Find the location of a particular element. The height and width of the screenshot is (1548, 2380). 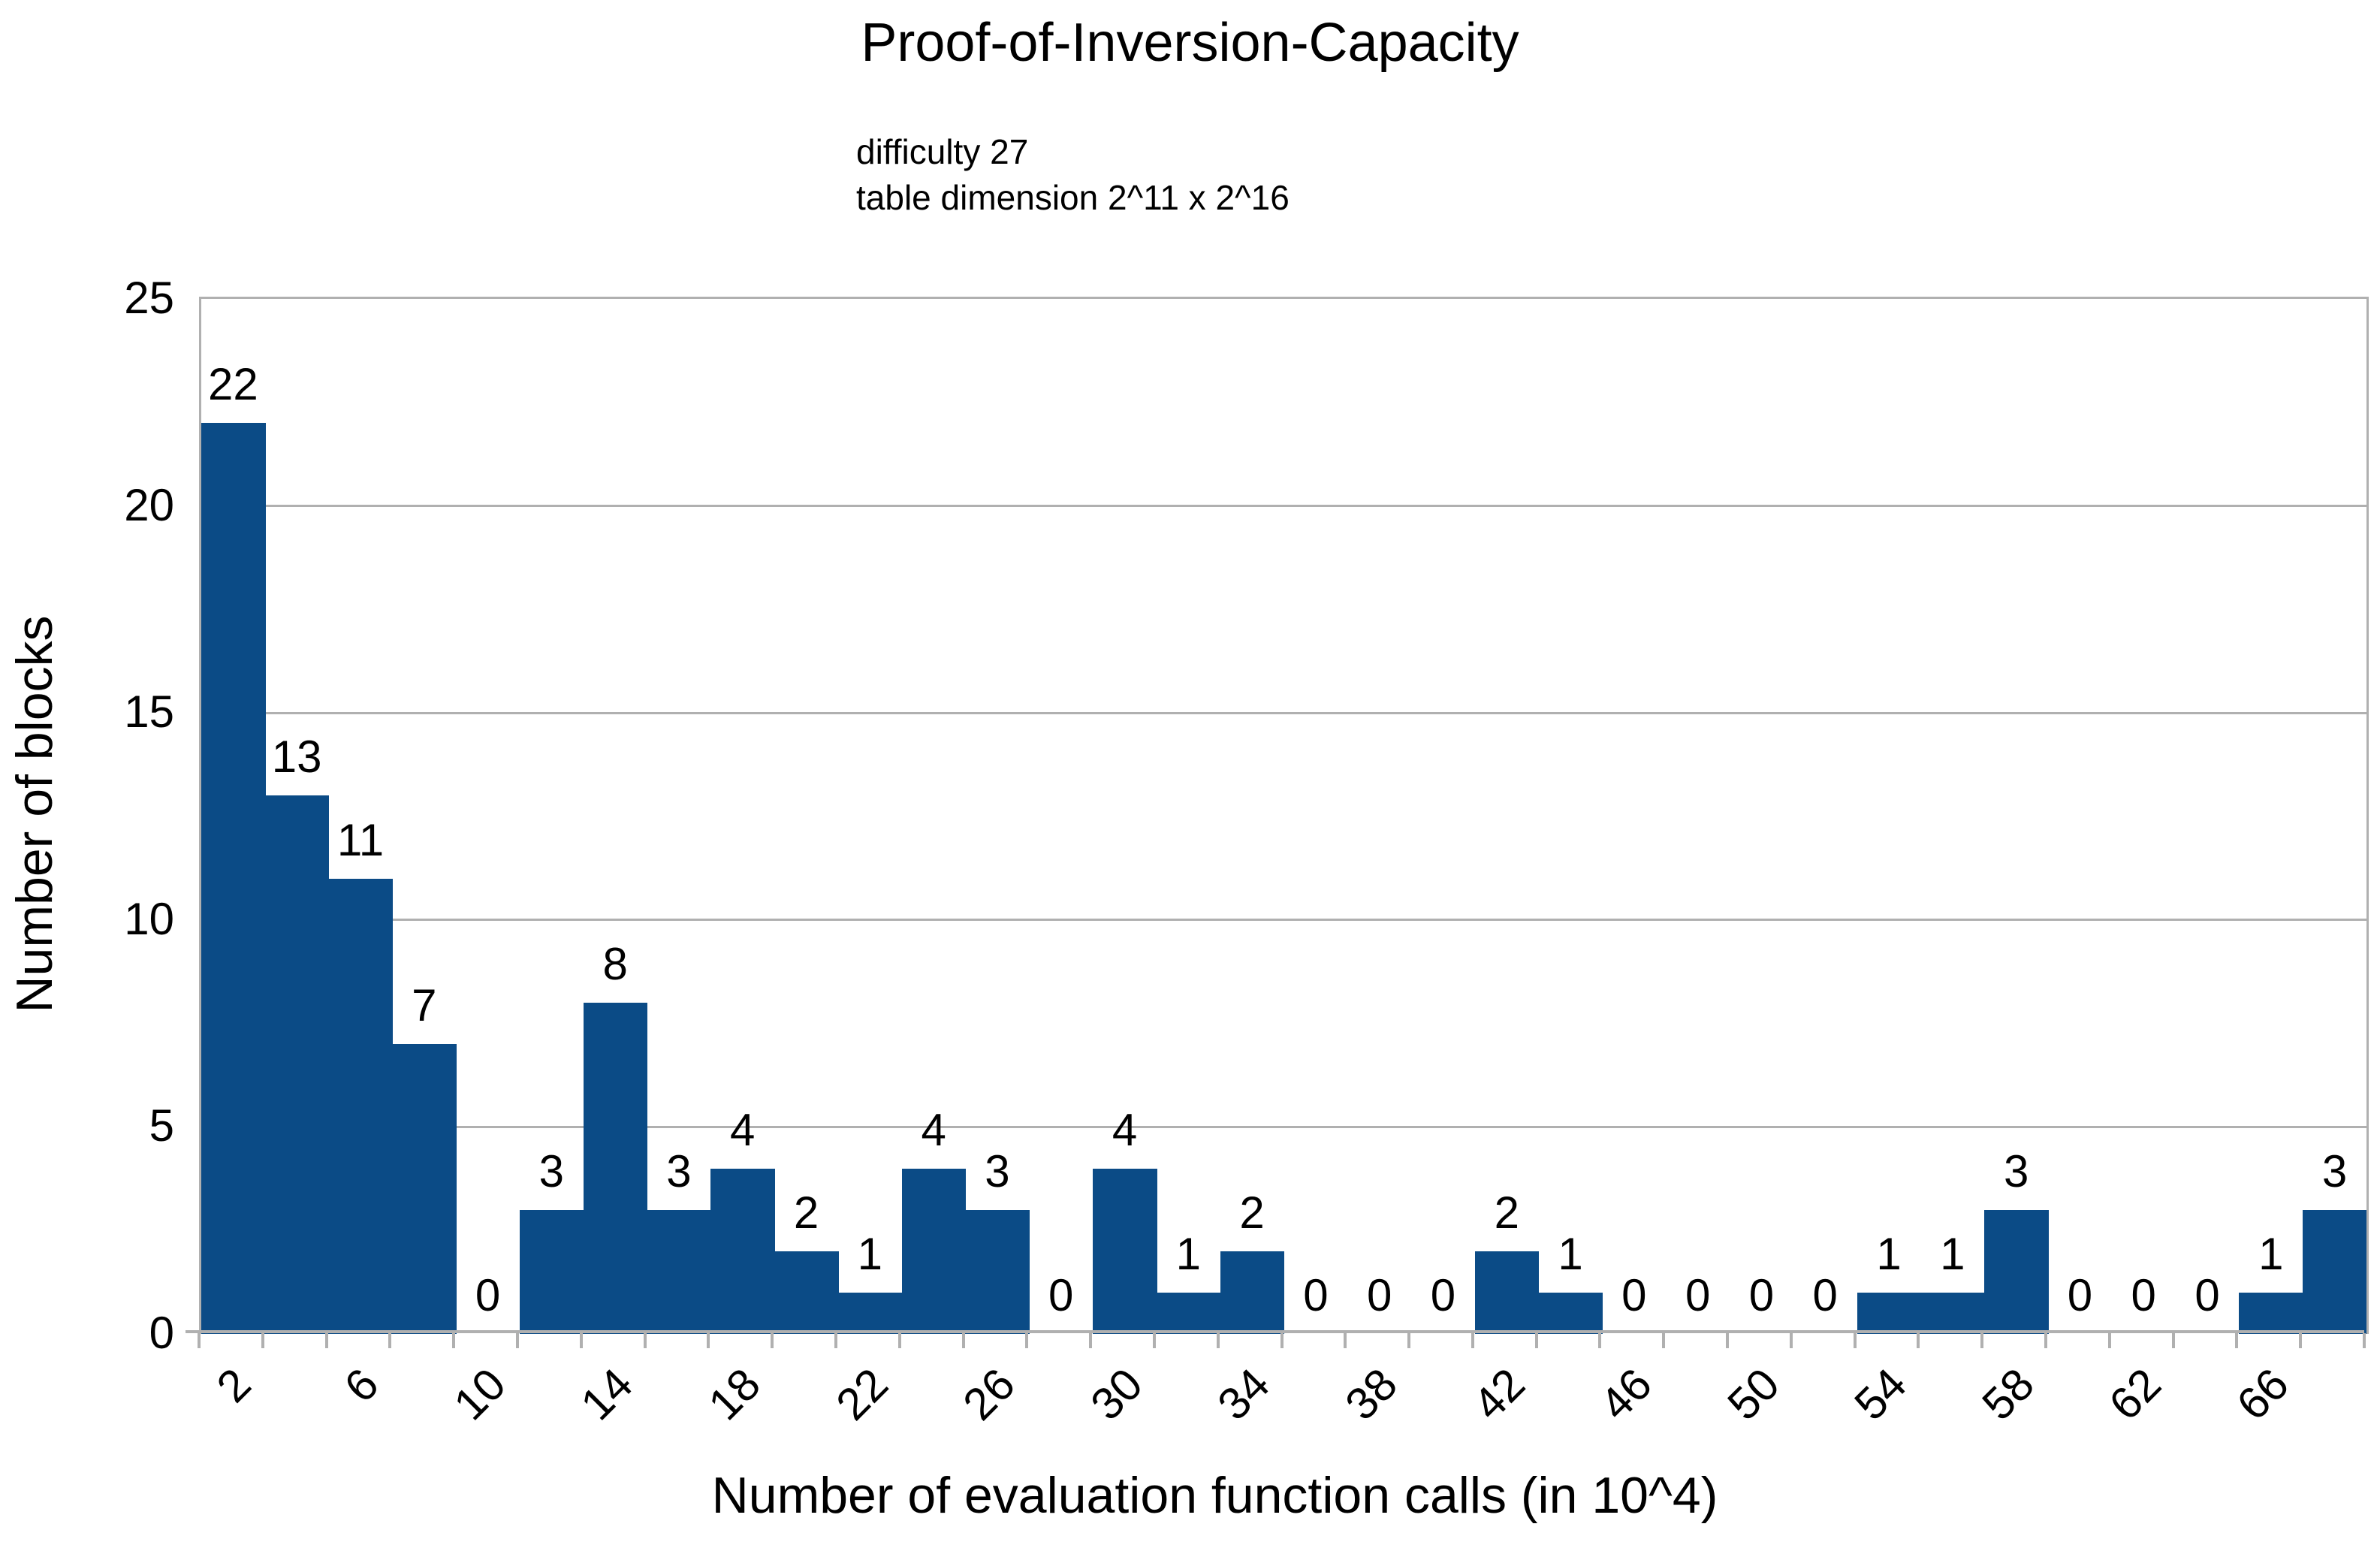

x-tick-label-58: 58 is located at coordinates (2008, 1394).